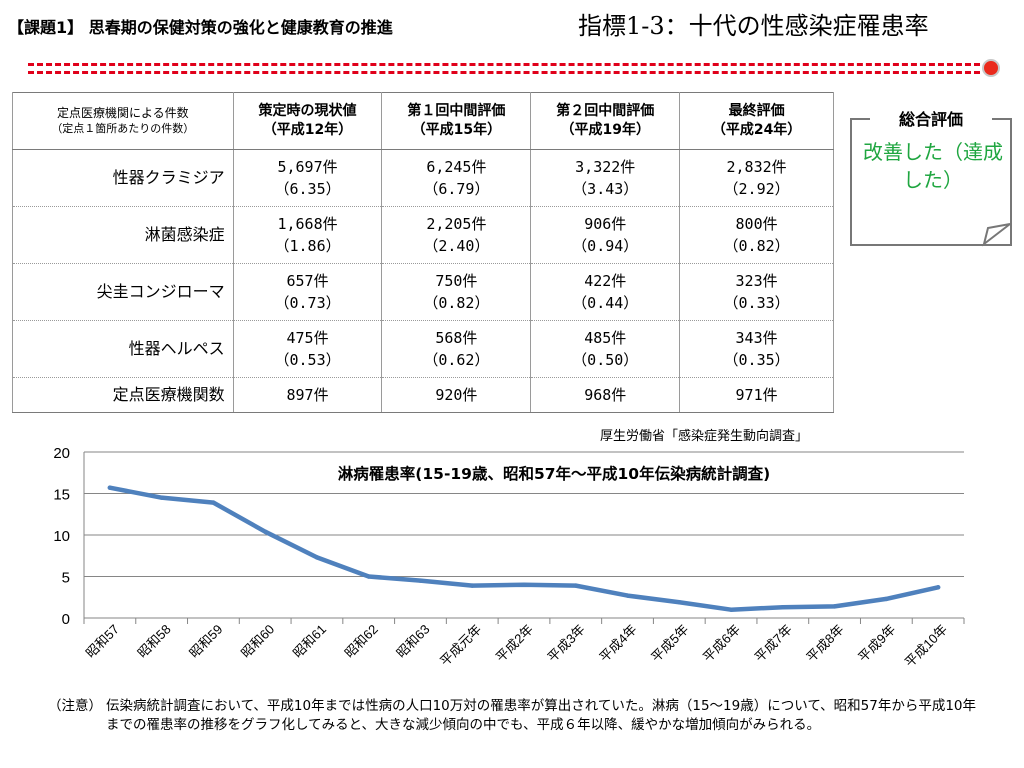 This screenshot has width=1024, height=768. What do you see at coordinates (361, 641) in the screenshot?
I see `x-tick-label: 昭和62` at bounding box center [361, 641].